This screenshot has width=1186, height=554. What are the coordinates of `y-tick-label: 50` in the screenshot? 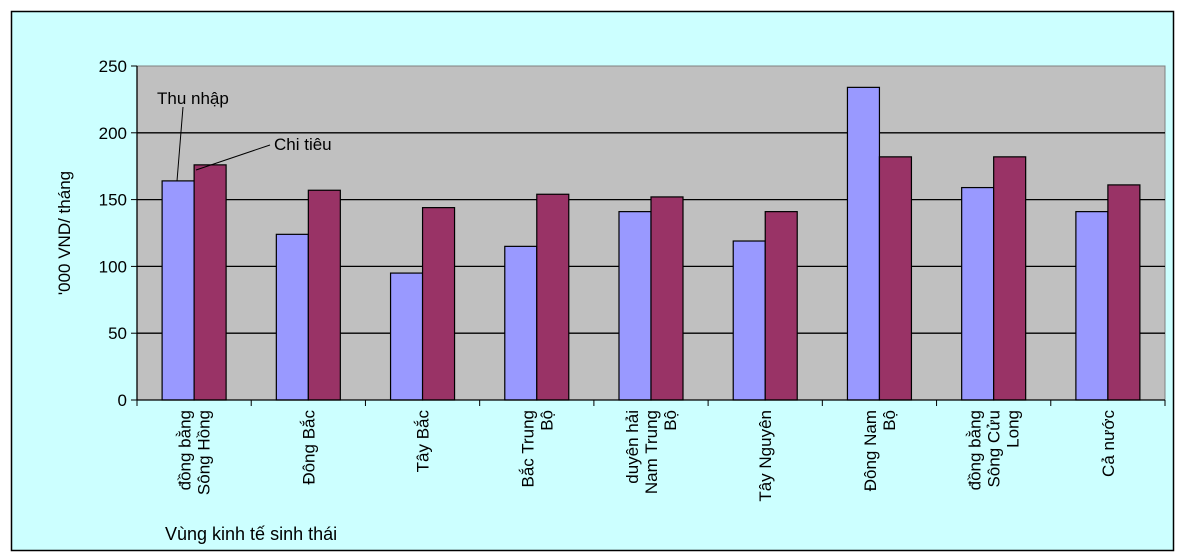 It's located at (117, 333).